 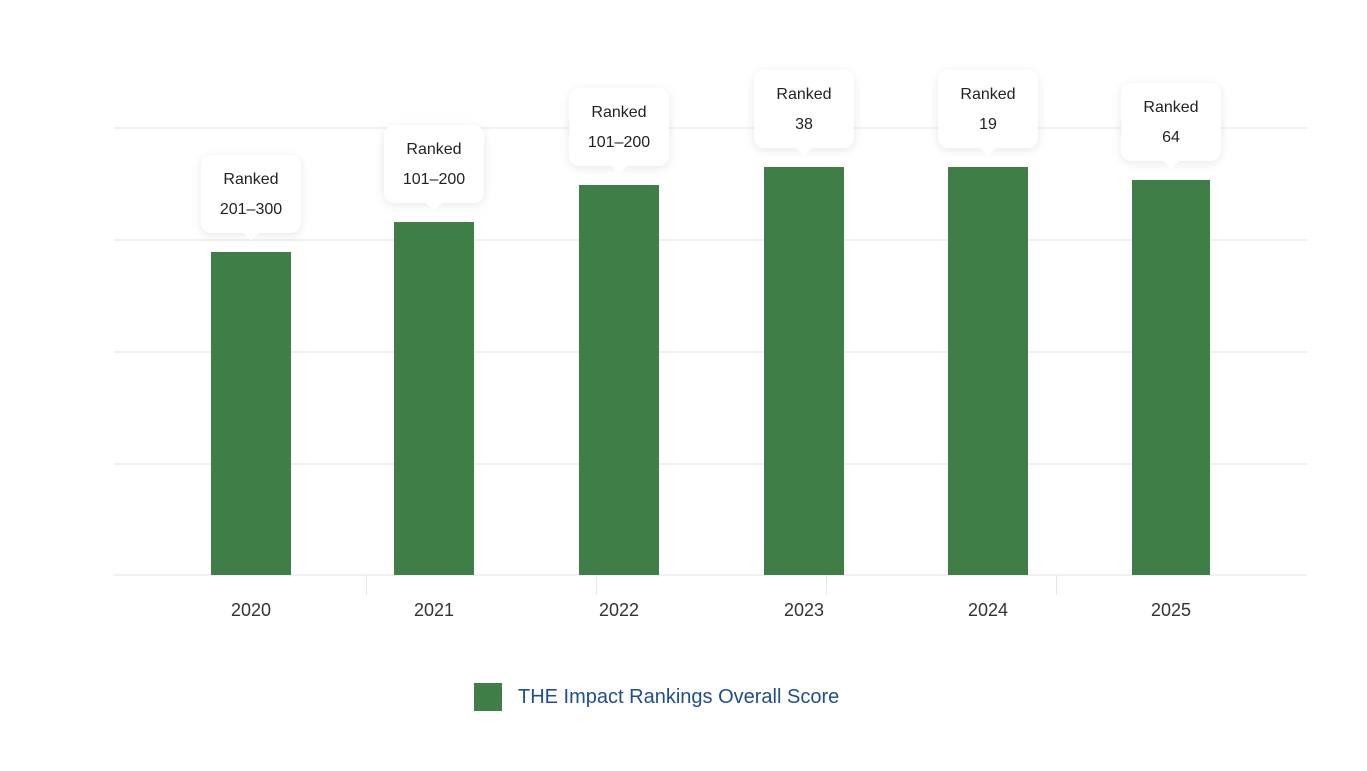 What do you see at coordinates (434, 398) in the screenshot?
I see `bar-2021` at bounding box center [434, 398].